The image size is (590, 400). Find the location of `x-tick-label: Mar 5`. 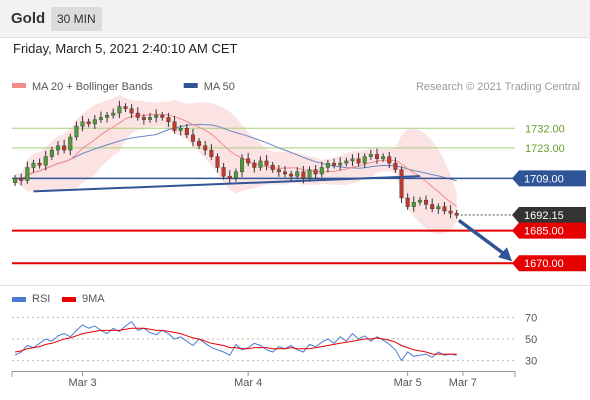

x-tick-label: Mar 5 is located at coordinates (408, 383).